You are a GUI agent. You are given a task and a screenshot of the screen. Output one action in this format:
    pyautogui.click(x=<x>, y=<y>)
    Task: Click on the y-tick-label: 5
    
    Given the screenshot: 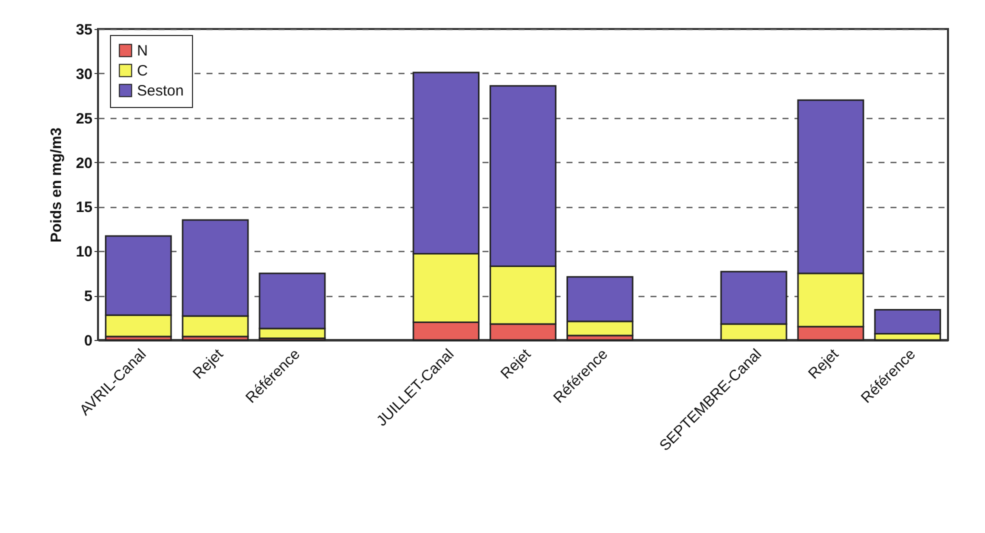 What is the action you would take?
    pyautogui.click(x=88, y=297)
    